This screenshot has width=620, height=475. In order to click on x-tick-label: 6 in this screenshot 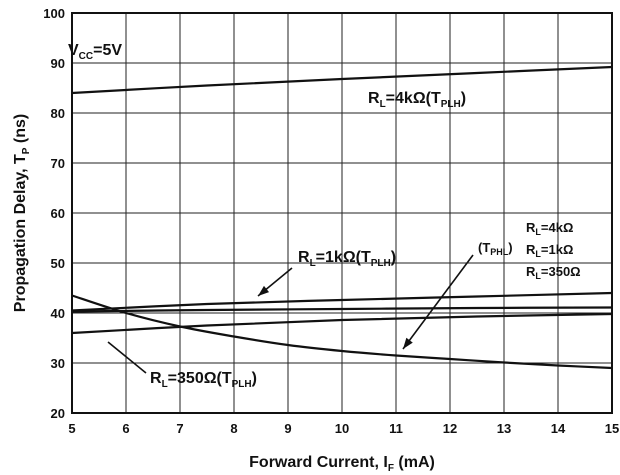, I will do `click(125, 428)`.